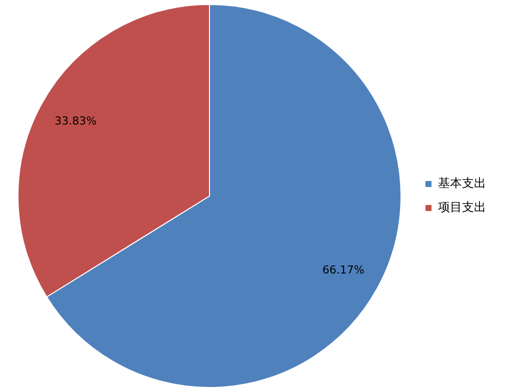  Describe the element at coordinates (343, 269) in the screenshot. I see `data-label: 66.17%` at that location.